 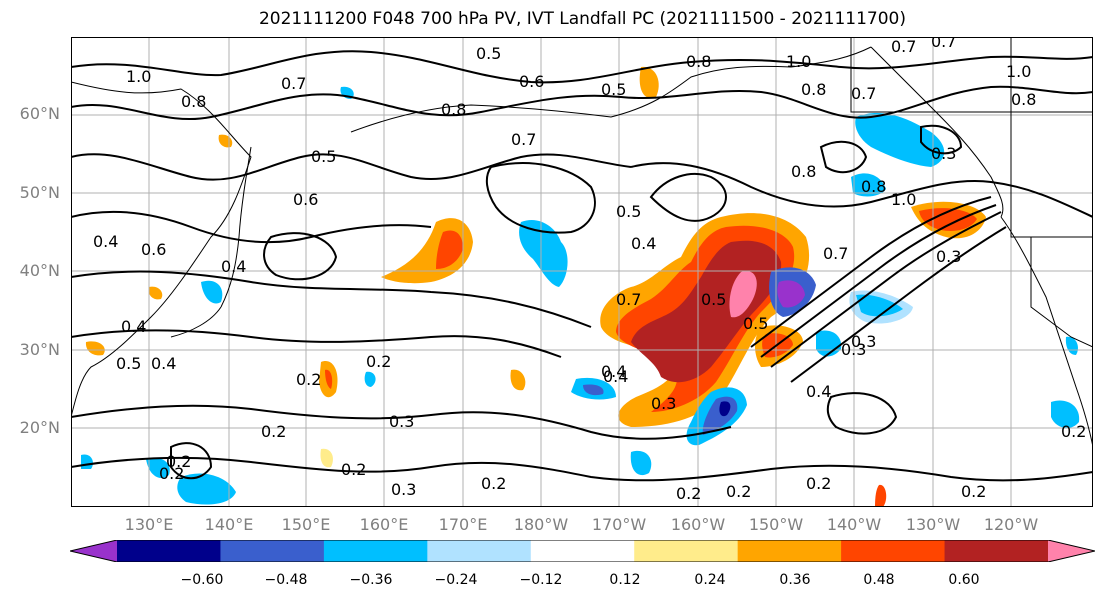 What do you see at coordinates (456, 580) in the screenshot?
I see `colorbar-tick: −0.24` at bounding box center [456, 580].